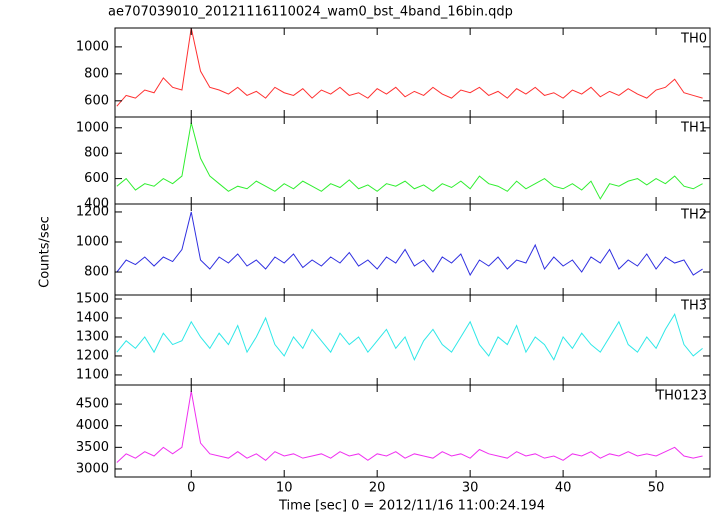 This screenshot has width=717, height=516. Describe the element at coordinates (377, 488) in the screenshot. I see `x-tick-label: 20` at that location.